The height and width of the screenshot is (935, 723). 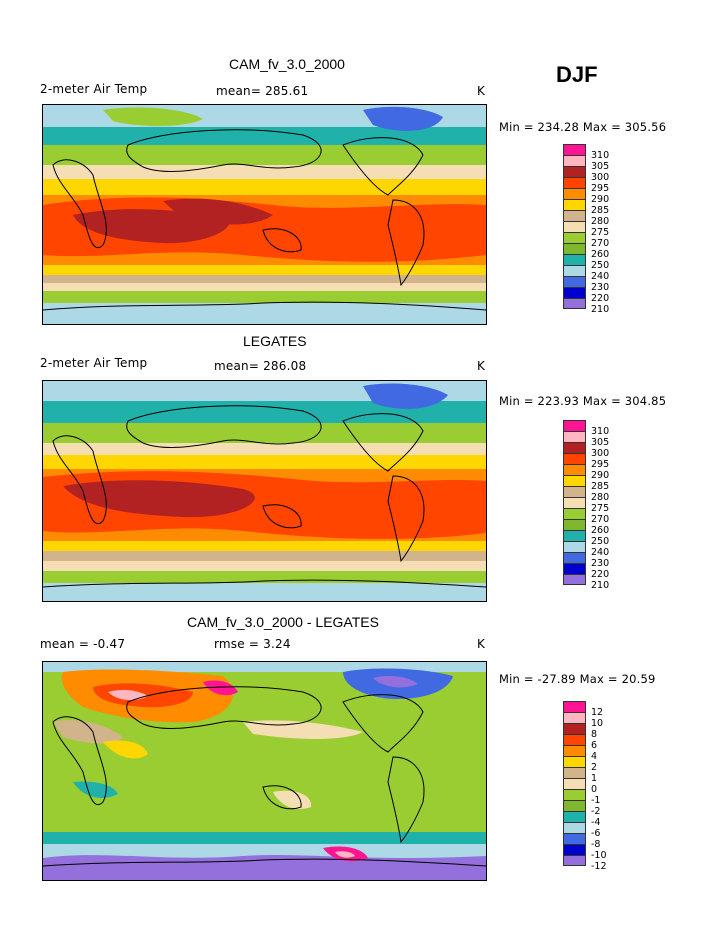 What do you see at coordinates (287, 64) in the screenshot?
I see `panel1-title: CAM_fv_3.0_2000` at bounding box center [287, 64].